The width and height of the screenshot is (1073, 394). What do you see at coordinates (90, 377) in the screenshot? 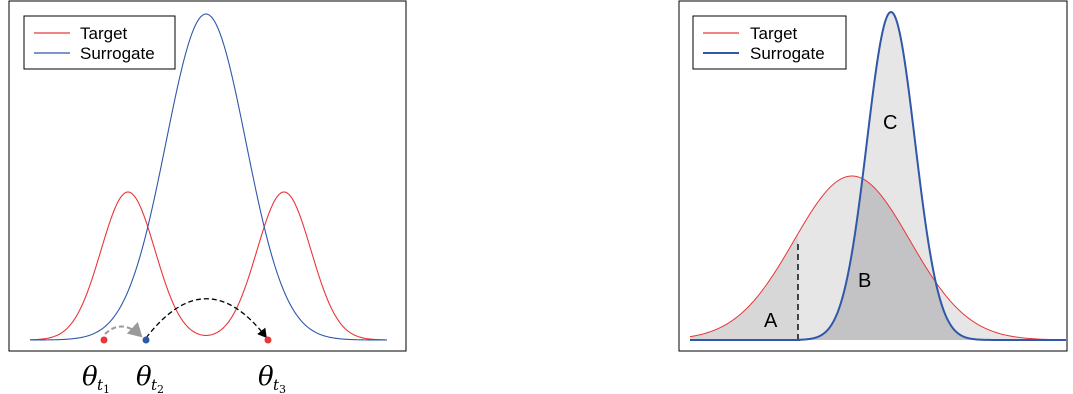
I see `theta-t1-symbol: θ` at bounding box center [90, 377].